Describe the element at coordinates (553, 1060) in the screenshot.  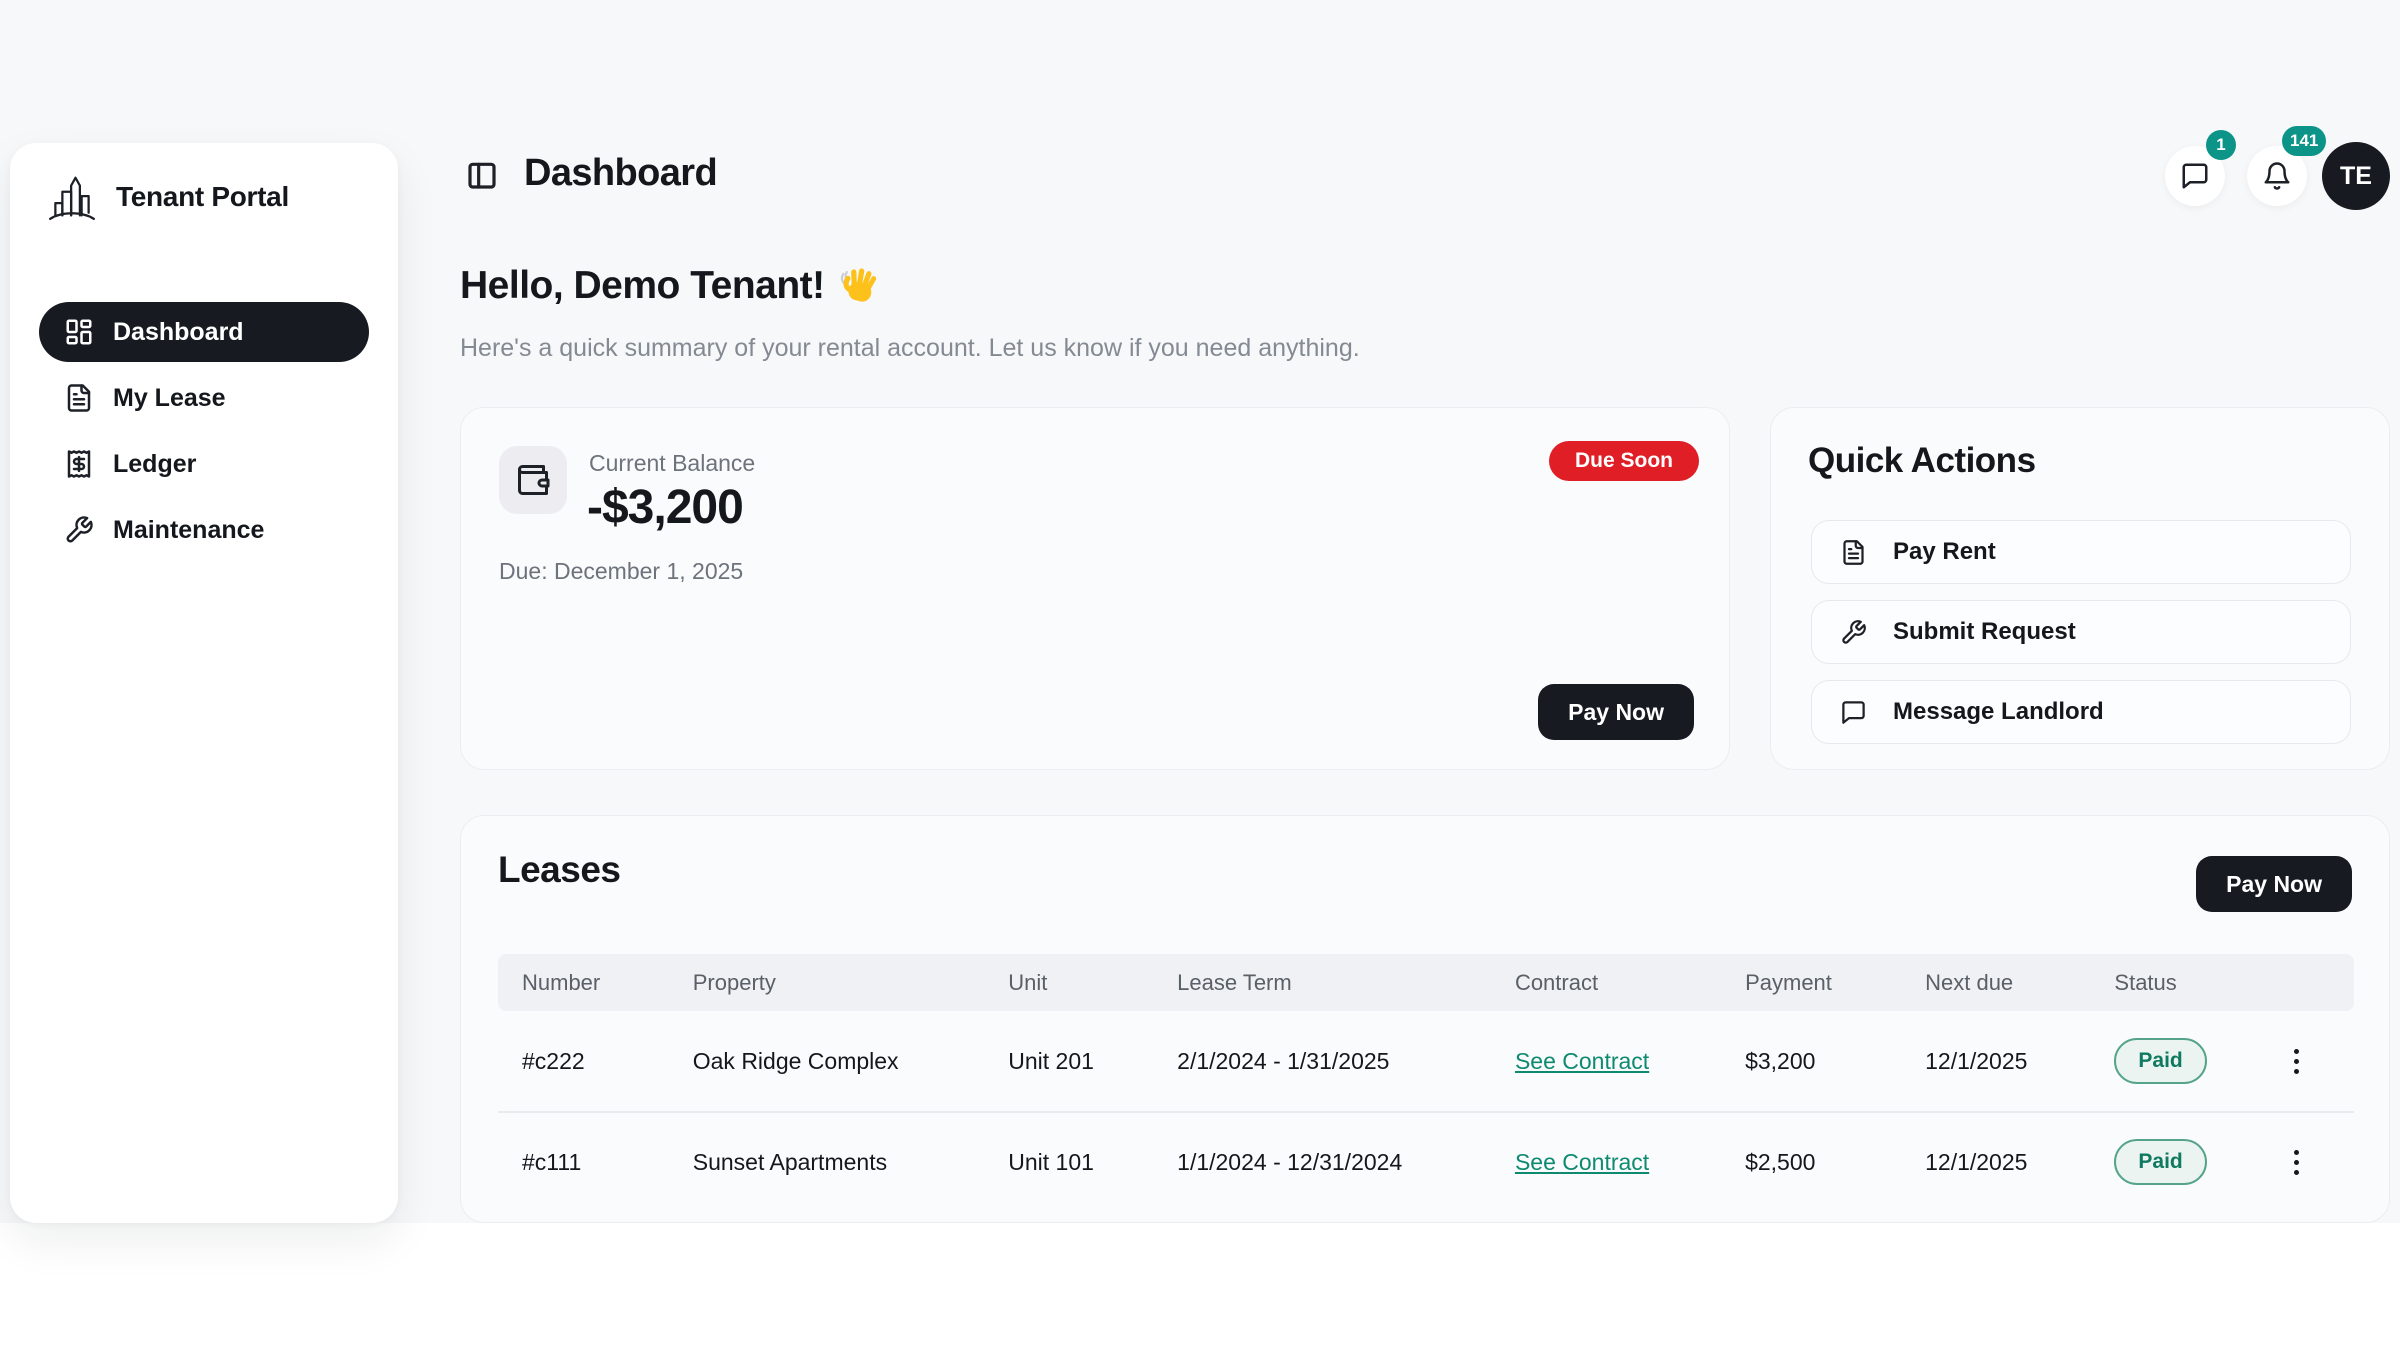
I see `lease-number: #c222` at that location.